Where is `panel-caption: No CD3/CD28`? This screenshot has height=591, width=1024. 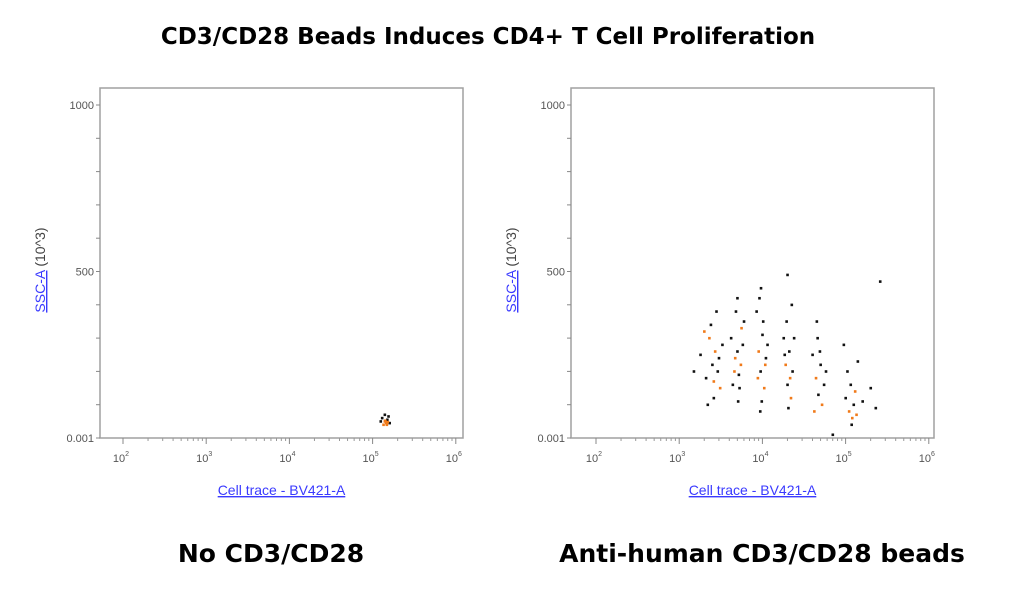
panel-caption: No CD3/CD28 is located at coordinates (271, 553).